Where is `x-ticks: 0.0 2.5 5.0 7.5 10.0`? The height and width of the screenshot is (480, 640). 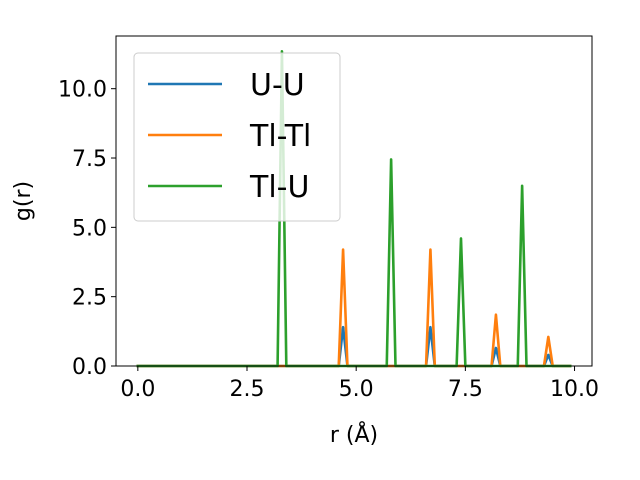 x-ticks: 0.0 2.5 5.0 7.5 10.0 is located at coordinates (359, 384).